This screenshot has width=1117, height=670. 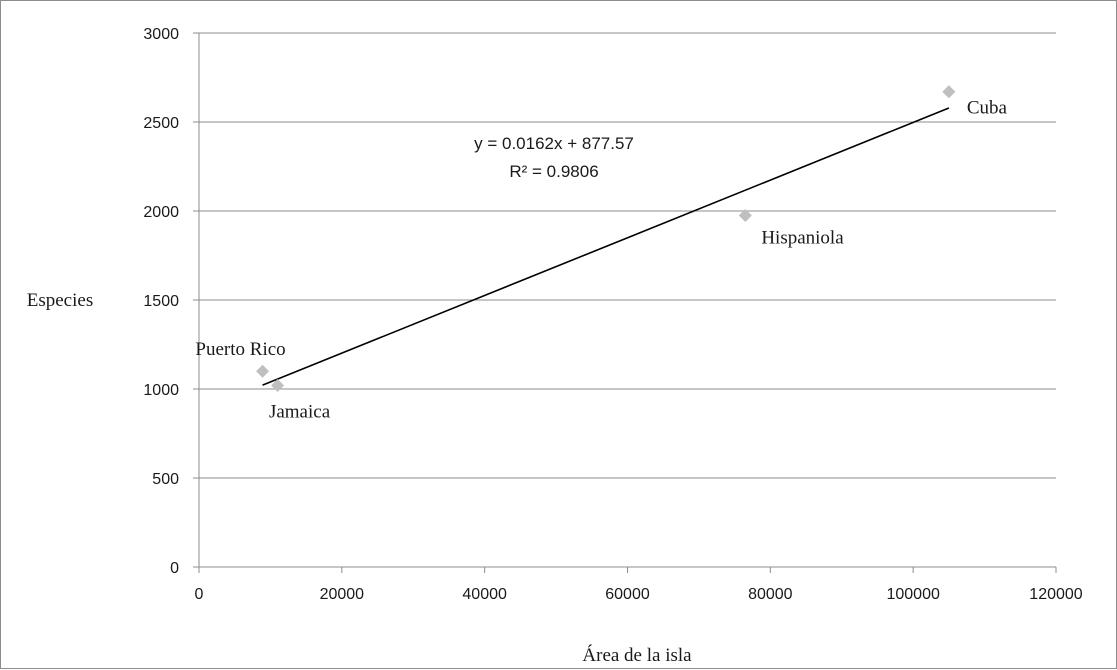 What do you see at coordinates (553, 171) in the screenshot?
I see `trendline-r-squared: R² = 0.9806` at bounding box center [553, 171].